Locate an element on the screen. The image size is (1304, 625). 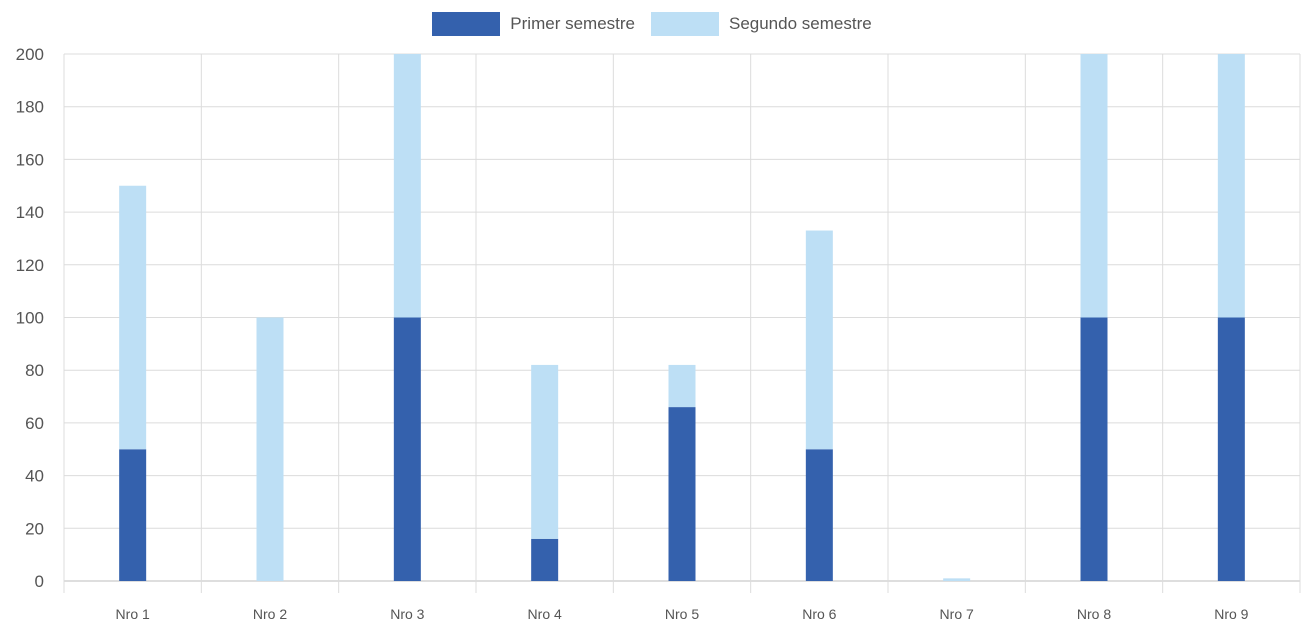
y-tick-label: 140 is located at coordinates (30, 212).